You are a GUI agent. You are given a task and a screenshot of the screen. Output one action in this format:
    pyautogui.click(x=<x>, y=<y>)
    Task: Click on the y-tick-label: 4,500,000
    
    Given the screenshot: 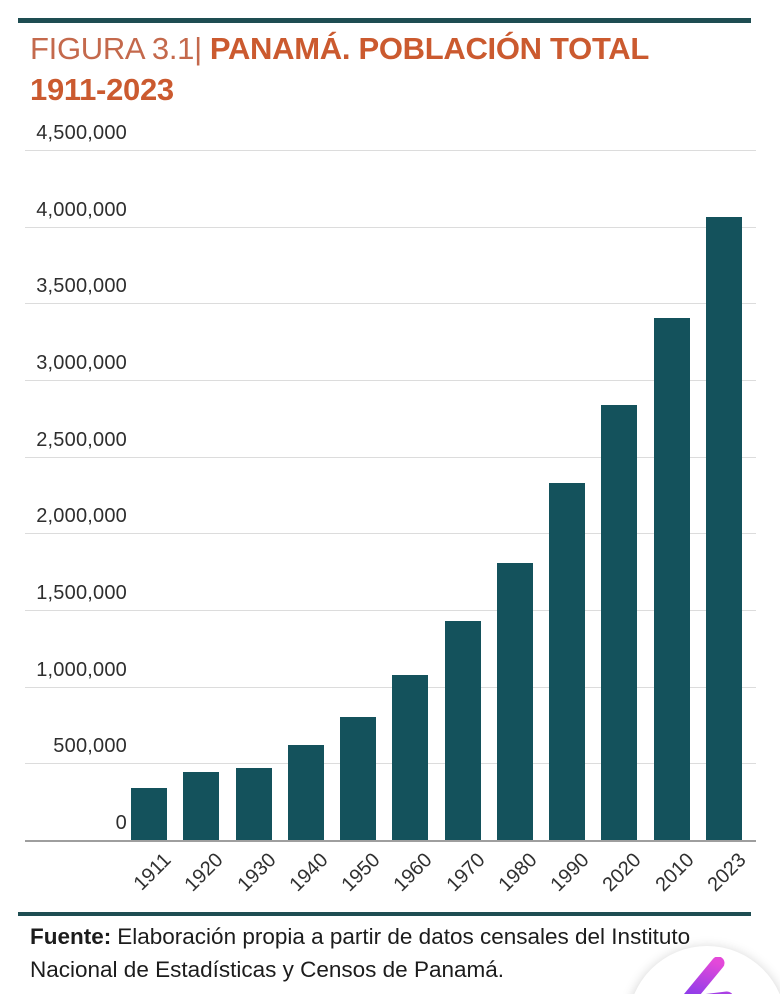 What is the action you would take?
    pyautogui.click(x=81, y=133)
    